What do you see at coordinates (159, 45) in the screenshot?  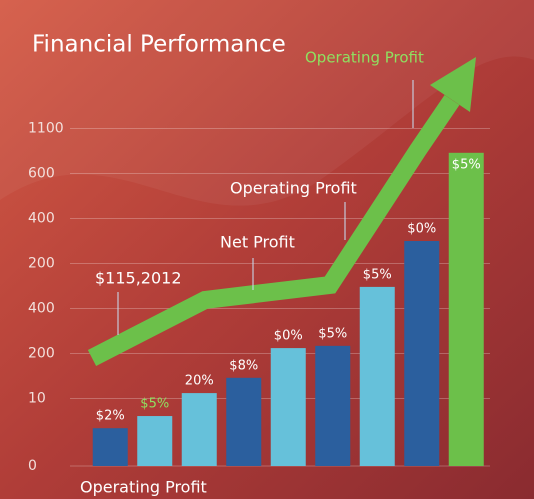 I see `chart-title: Financial Performance` at bounding box center [159, 45].